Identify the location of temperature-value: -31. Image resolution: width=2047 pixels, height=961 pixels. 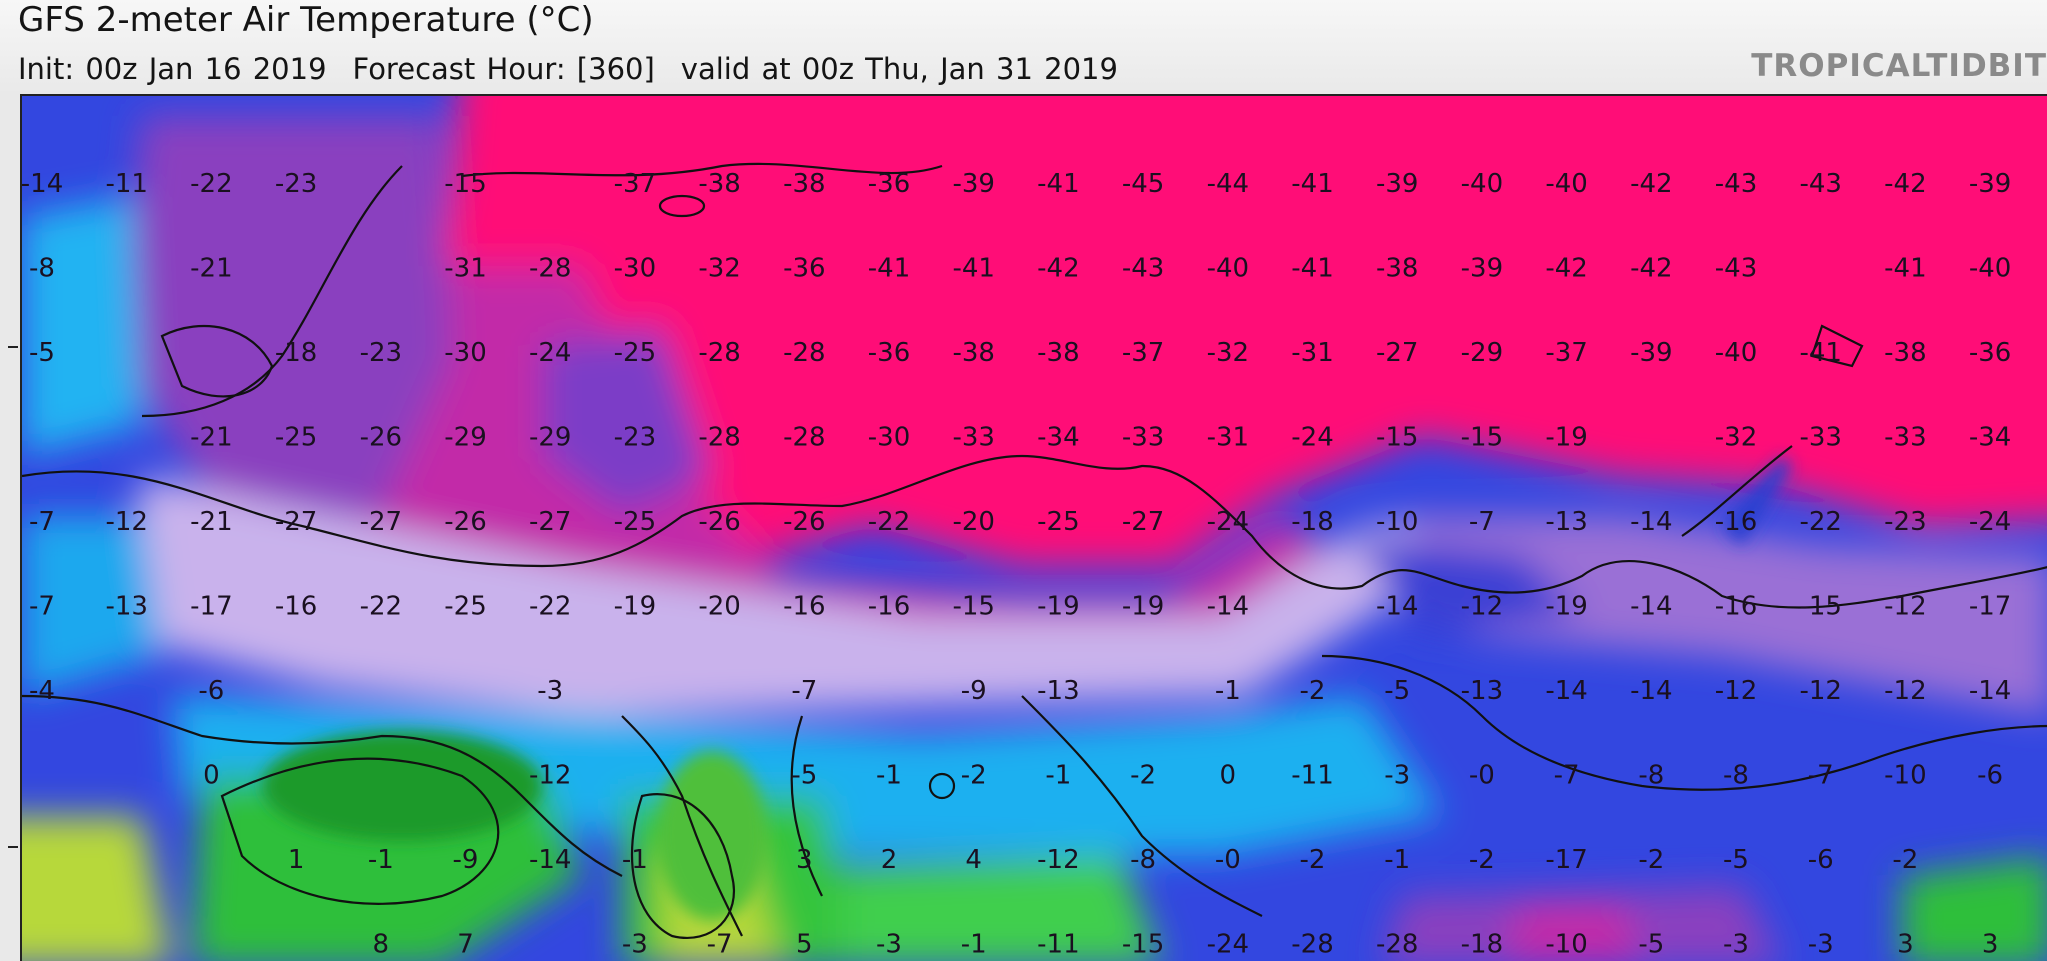
(1228, 438).